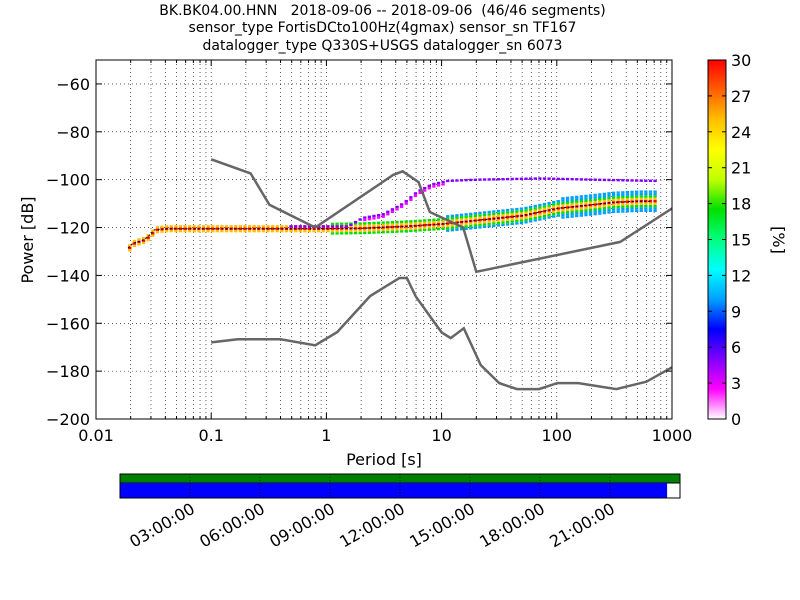 Image resolution: width=800 pixels, height=600 pixels. Describe the element at coordinates (27, 239) in the screenshot. I see `y-axis-label: Power [dB]` at that location.